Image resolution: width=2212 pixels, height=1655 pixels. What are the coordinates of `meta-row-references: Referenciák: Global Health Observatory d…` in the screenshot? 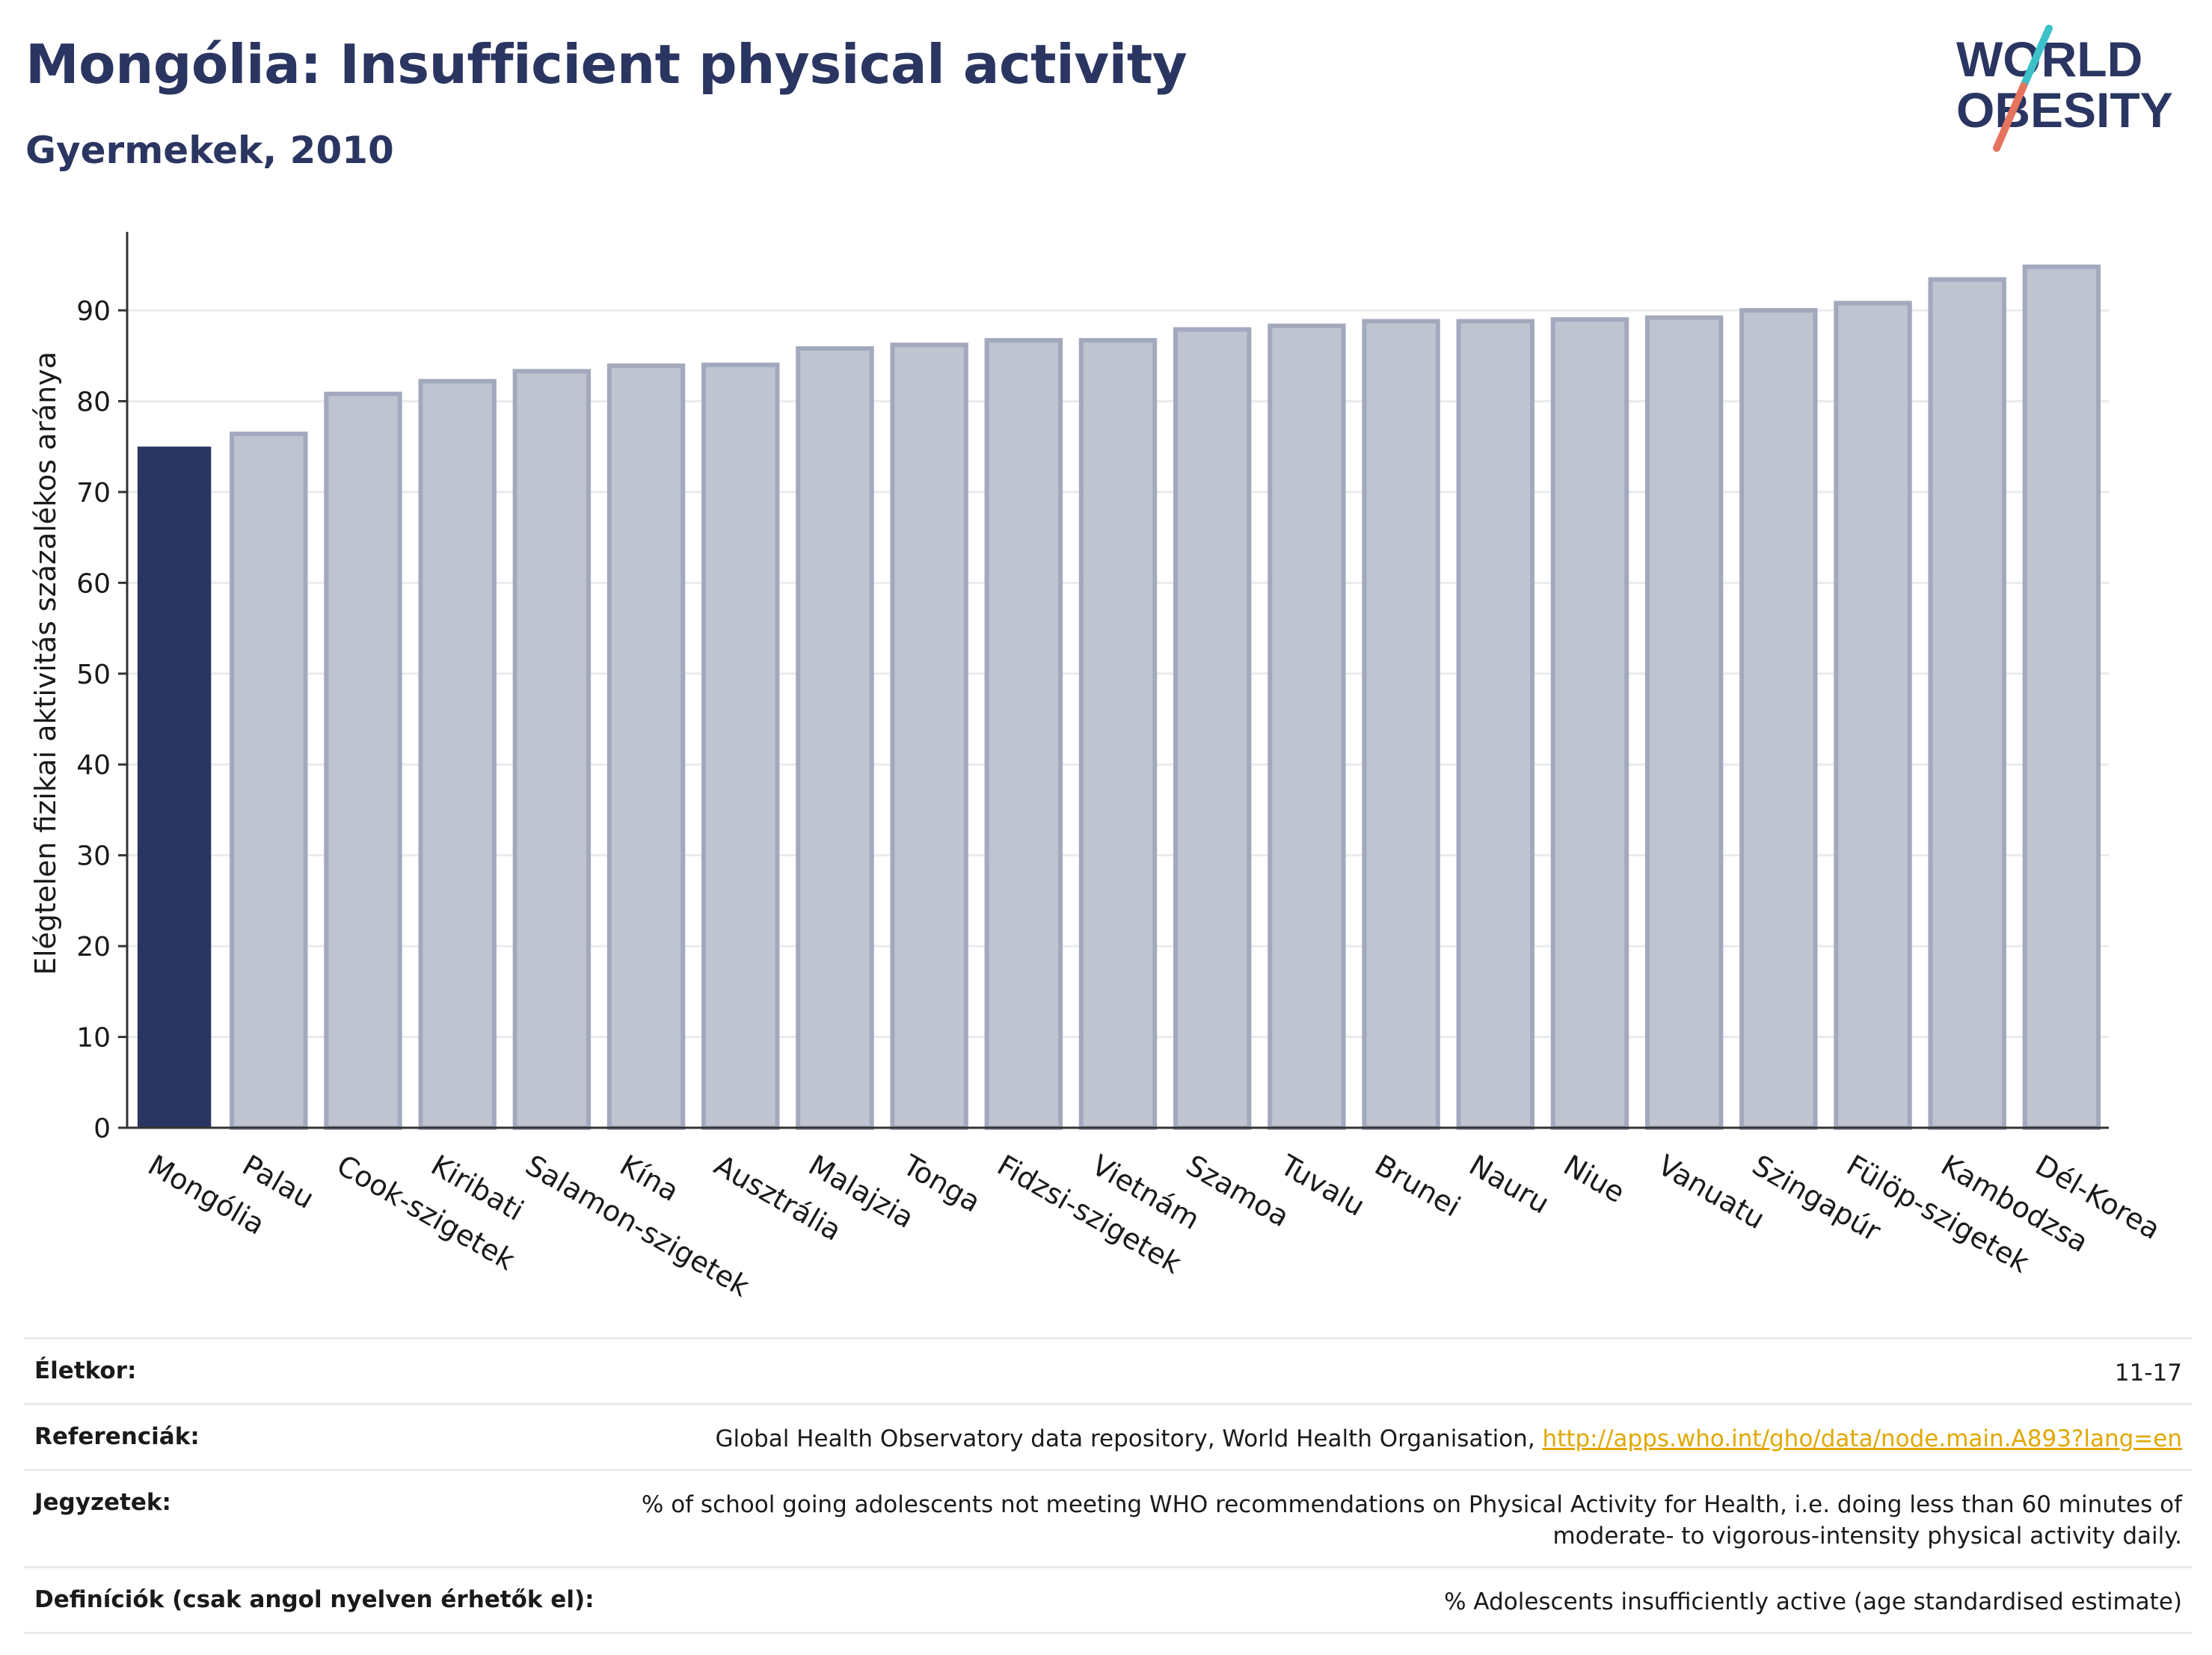 It's located at (1108, 1435).